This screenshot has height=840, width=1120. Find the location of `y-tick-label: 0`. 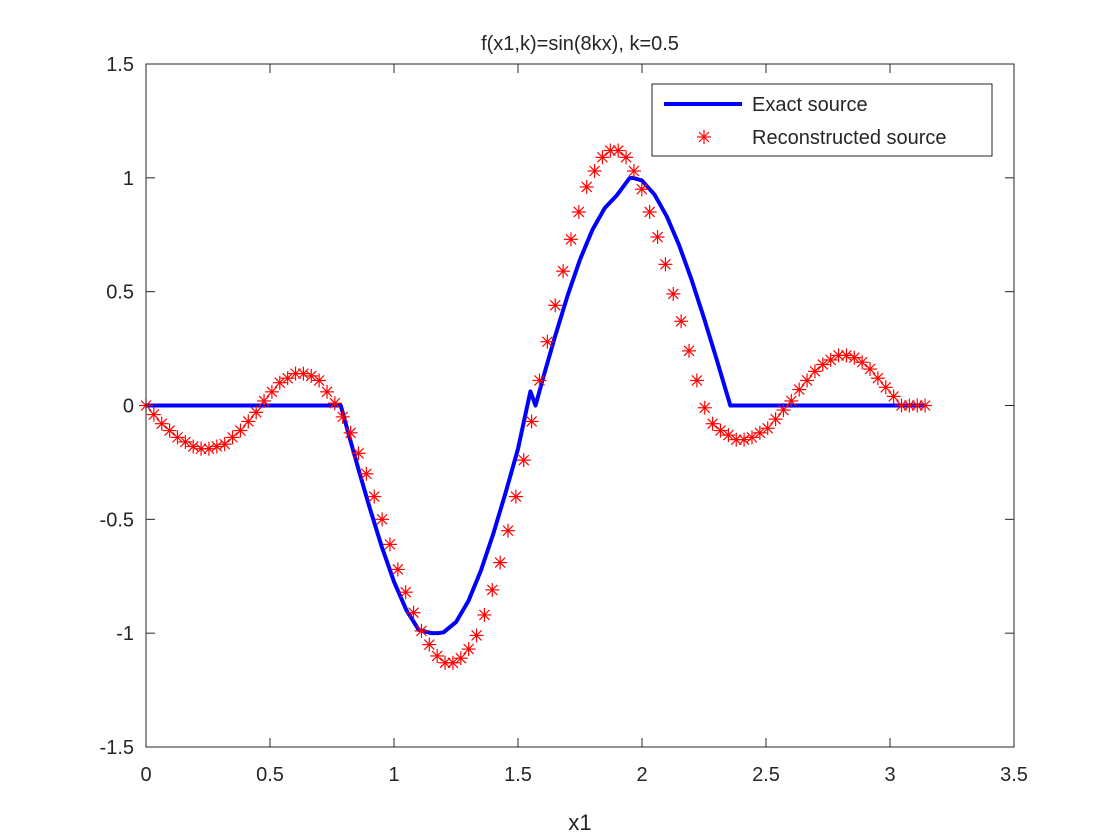

y-tick-label: 0 is located at coordinates (128, 407).